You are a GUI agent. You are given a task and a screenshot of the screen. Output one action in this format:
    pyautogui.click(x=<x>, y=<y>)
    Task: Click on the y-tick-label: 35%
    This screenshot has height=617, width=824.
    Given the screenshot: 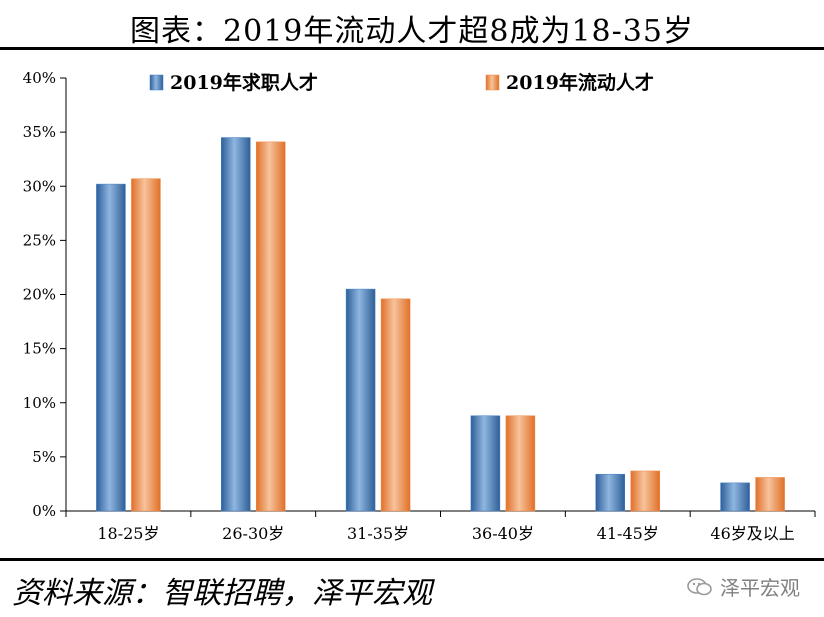 What is the action you would take?
    pyautogui.click(x=39, y=132)
    